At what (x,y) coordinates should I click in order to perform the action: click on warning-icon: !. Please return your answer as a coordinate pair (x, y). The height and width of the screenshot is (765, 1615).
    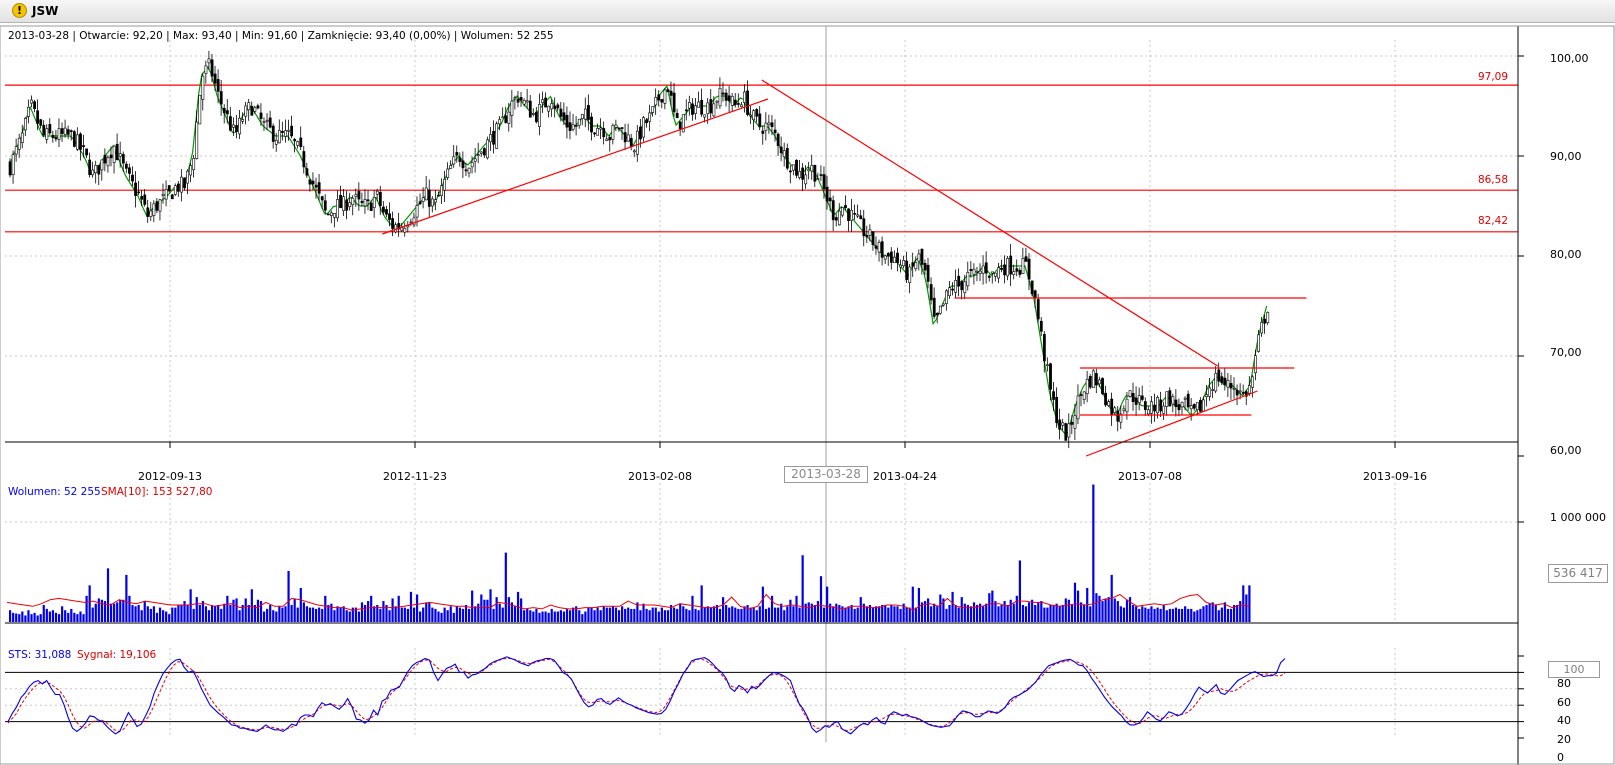
    Looking at the image, I should click on (19, 10).